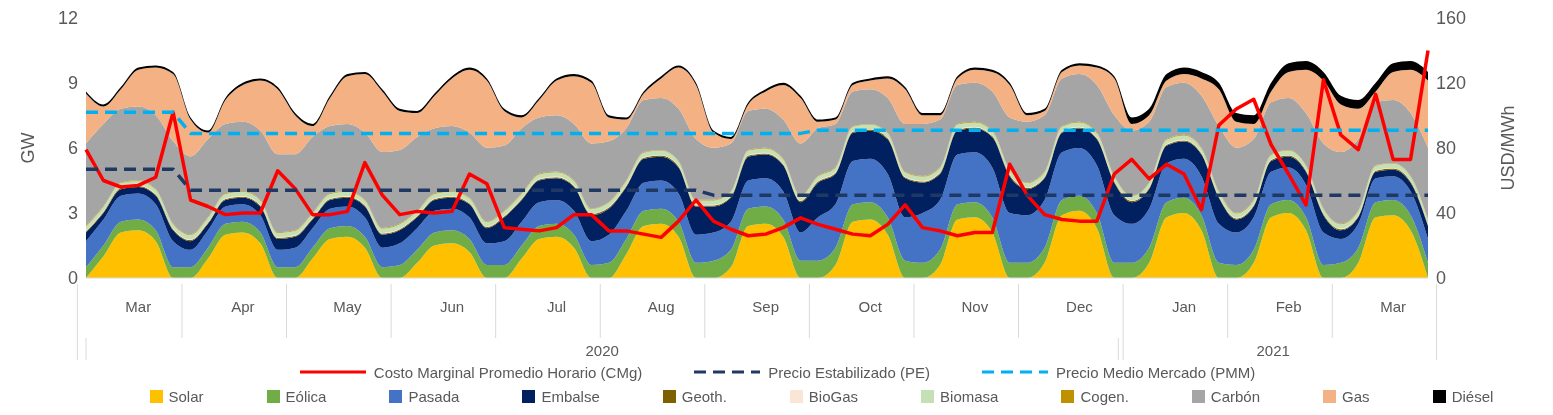 This screenshot has width=1553, height=415. Describe the element at coordinates (28, 148) in the screenshot. I see `y-axis-title: GW` at that location.